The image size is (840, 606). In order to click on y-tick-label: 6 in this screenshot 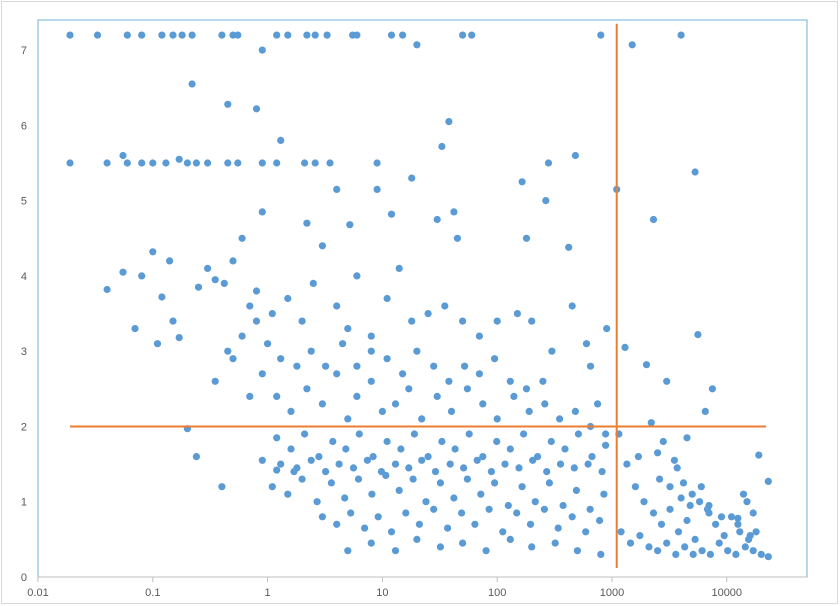, I will do `click(24, 126)`.